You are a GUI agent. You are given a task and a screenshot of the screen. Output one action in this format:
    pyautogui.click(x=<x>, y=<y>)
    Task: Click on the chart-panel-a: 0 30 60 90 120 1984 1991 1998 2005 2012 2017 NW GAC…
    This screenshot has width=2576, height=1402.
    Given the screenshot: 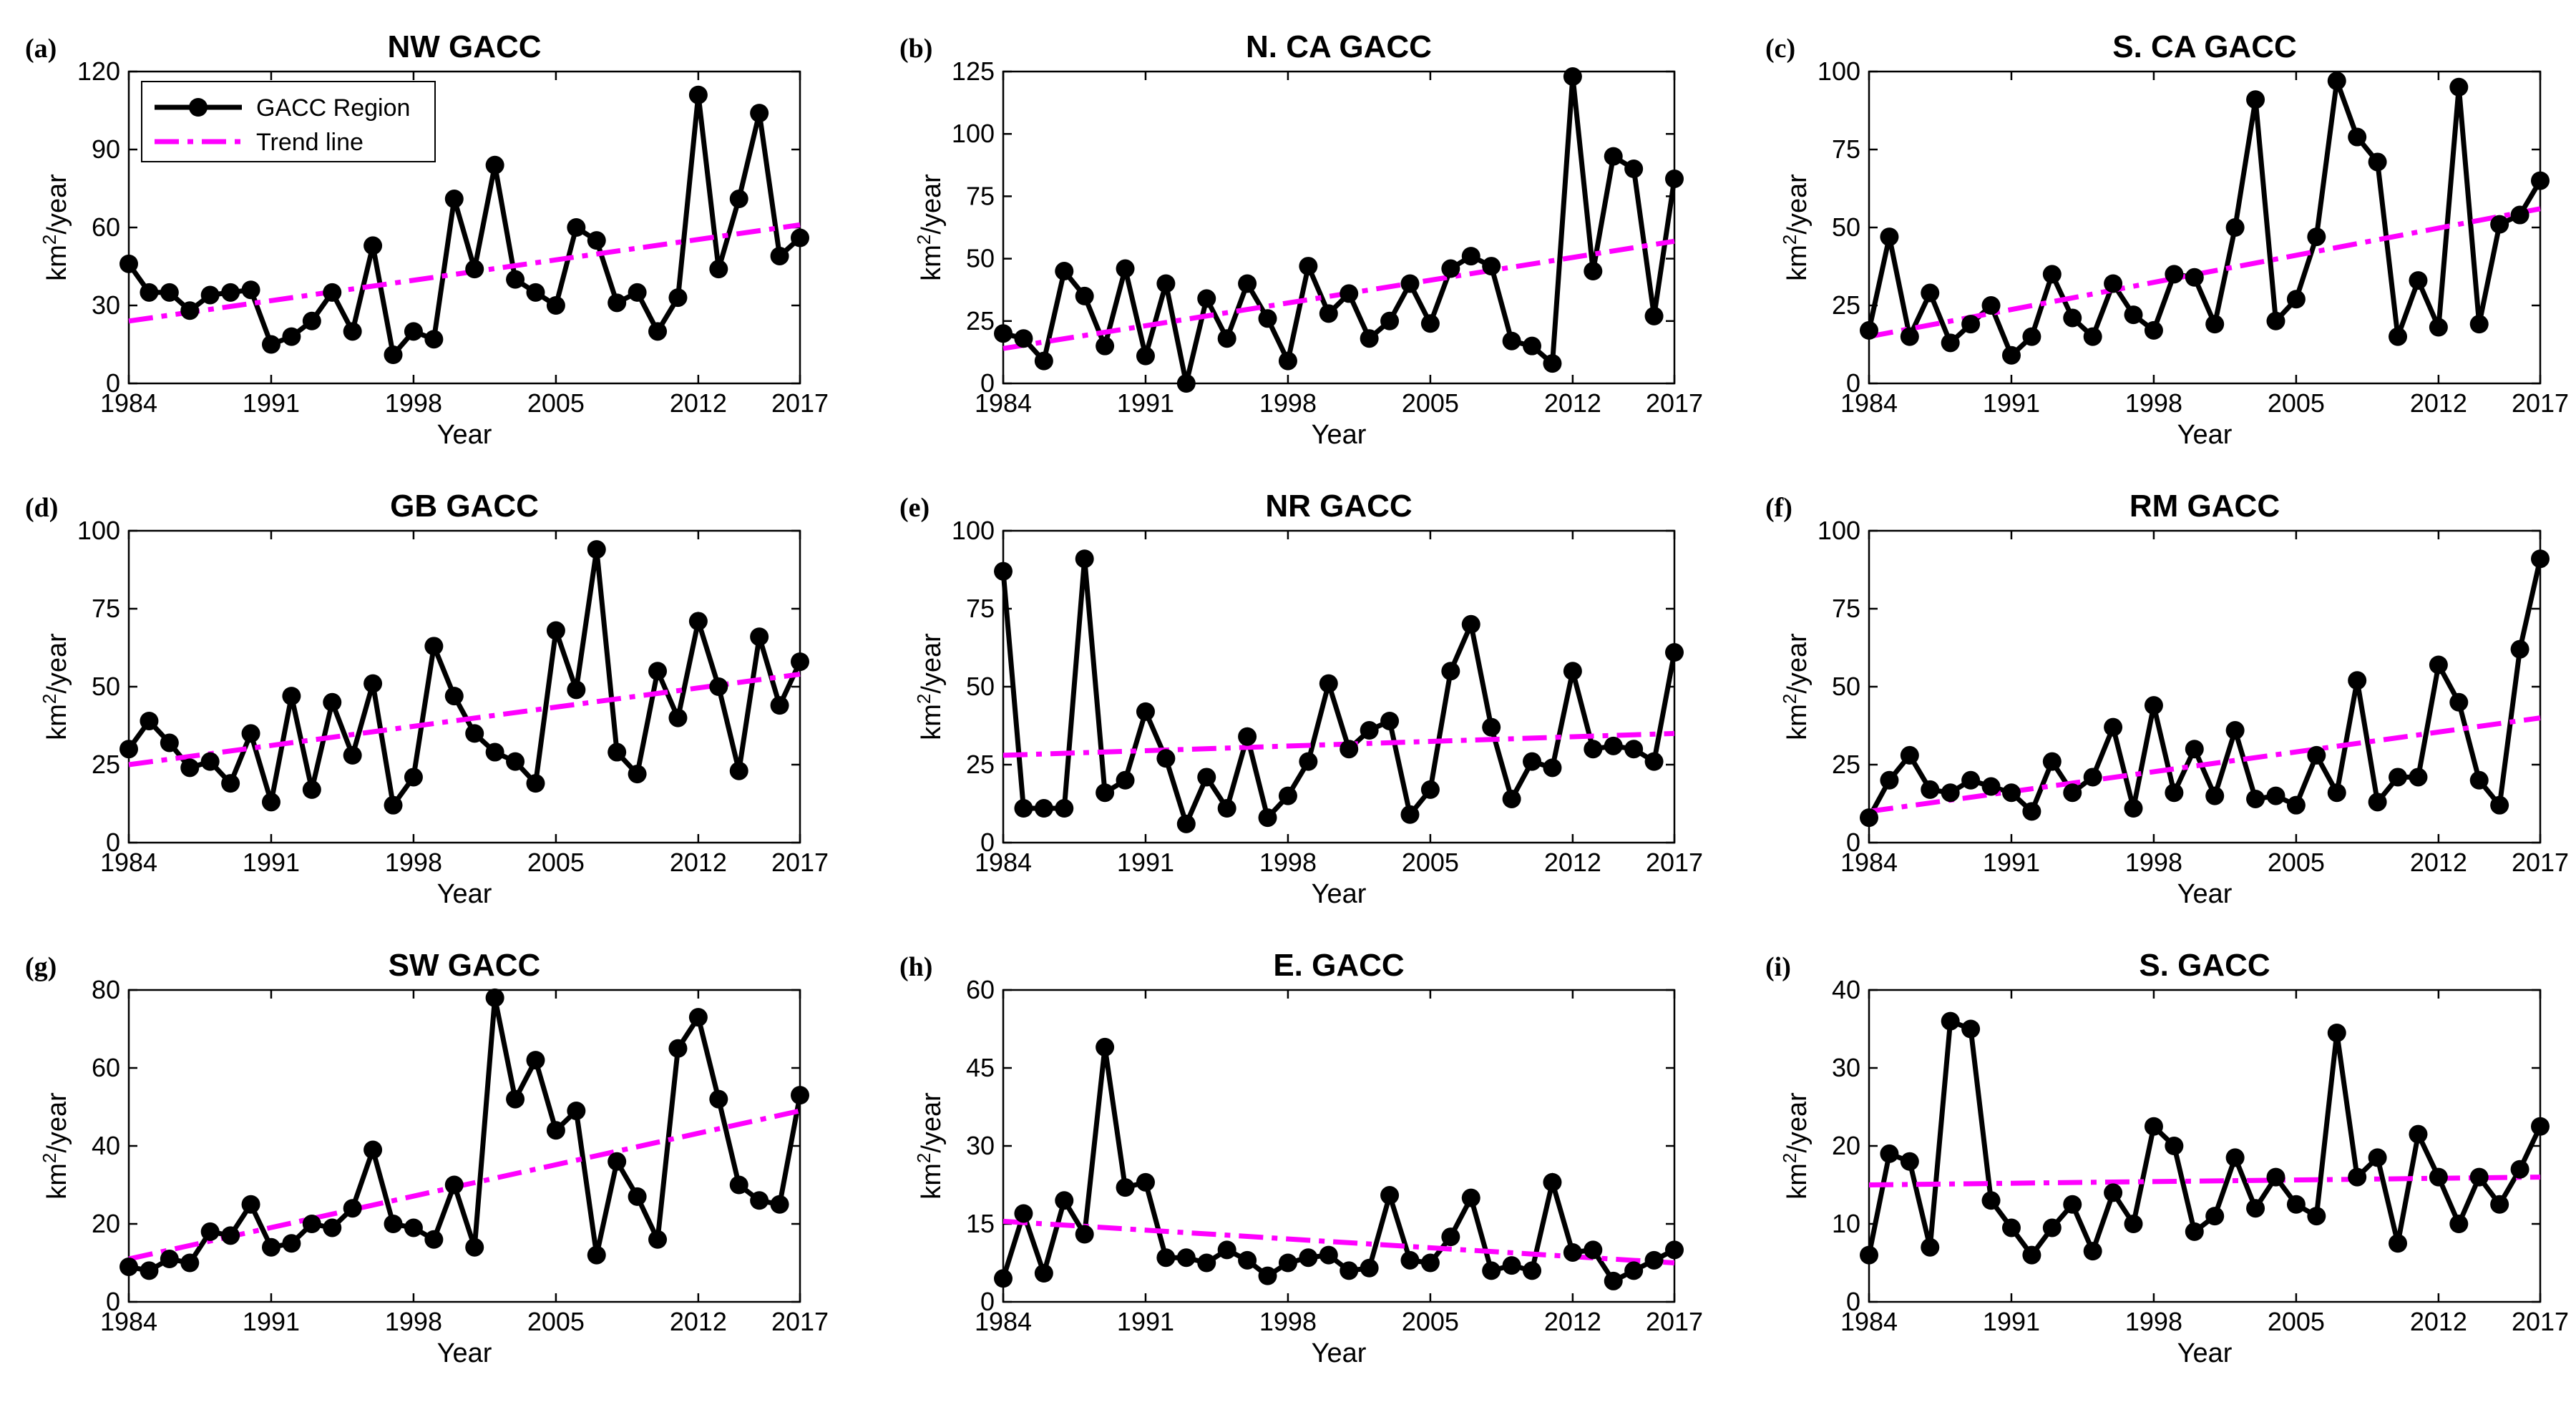 What is the action you would take?
    pyautogui.click(x=427, y=239)
    